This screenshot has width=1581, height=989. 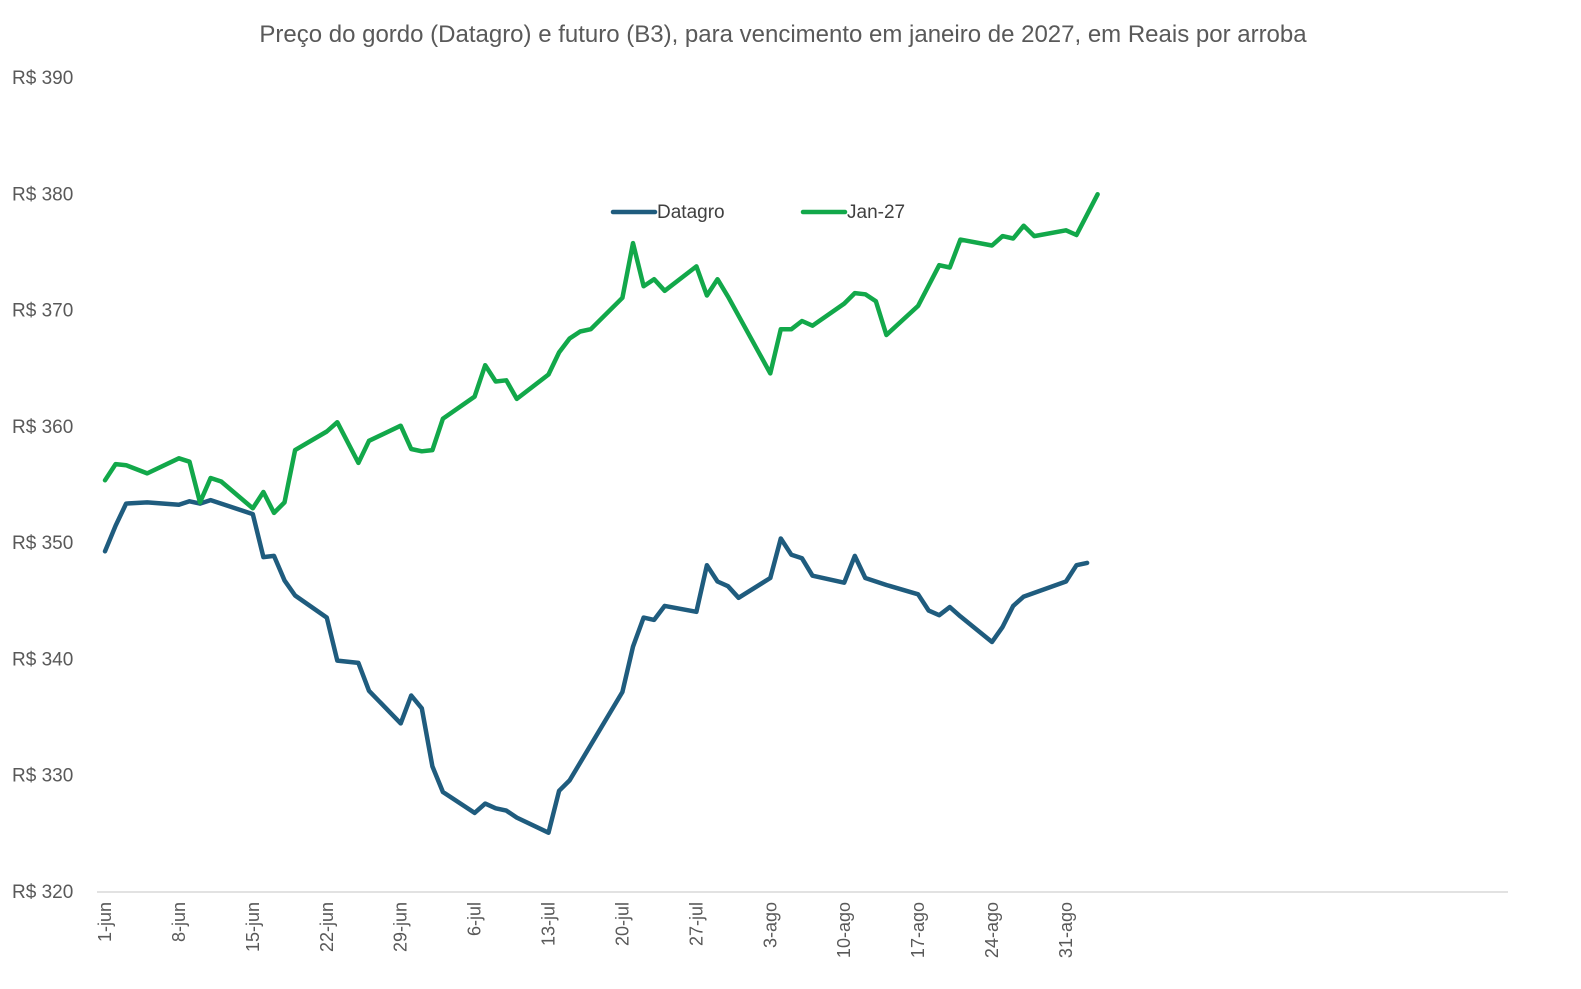 I want to click on y-tick-label: R$ 330, so click(x=42, y=776).